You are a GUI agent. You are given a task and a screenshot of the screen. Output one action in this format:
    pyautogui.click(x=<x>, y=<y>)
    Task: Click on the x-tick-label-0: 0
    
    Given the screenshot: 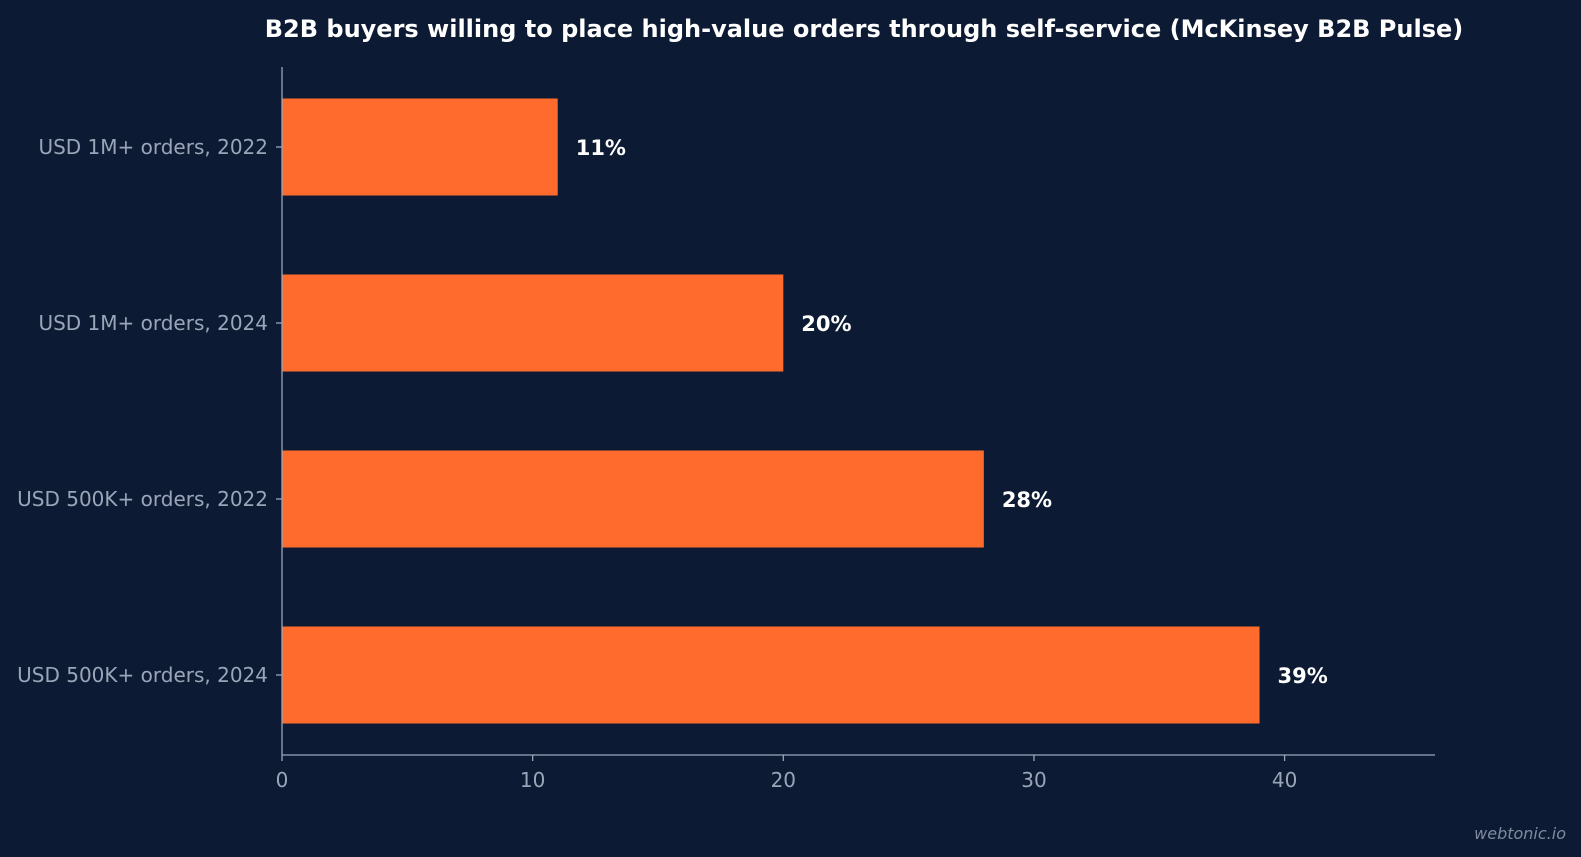 What is the action you would take?
    pyautogui.click(x=282, y=780)
    